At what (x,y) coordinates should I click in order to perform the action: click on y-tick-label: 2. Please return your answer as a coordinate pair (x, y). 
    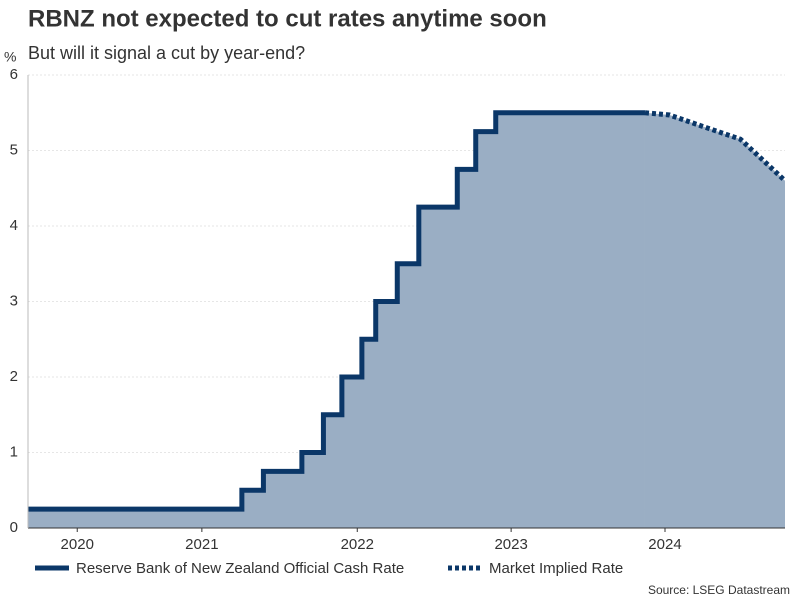
    Looking at the image, I should click on (14, 376).